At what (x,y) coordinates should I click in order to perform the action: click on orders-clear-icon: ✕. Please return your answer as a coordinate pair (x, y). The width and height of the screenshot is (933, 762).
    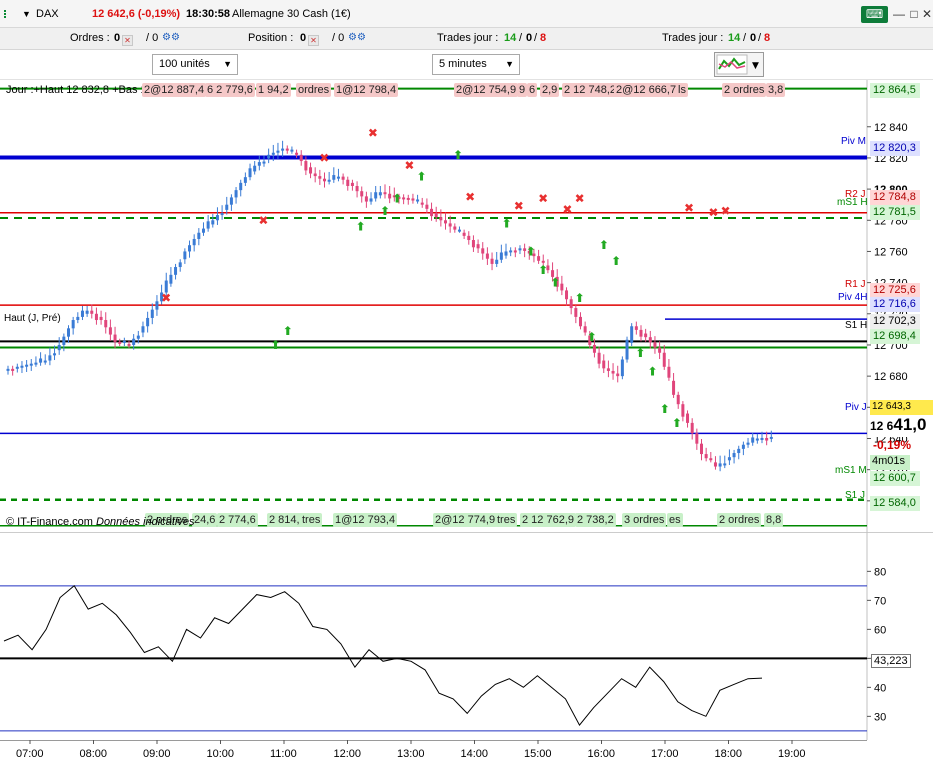
    Looking at the image, I should click on (127, 39).